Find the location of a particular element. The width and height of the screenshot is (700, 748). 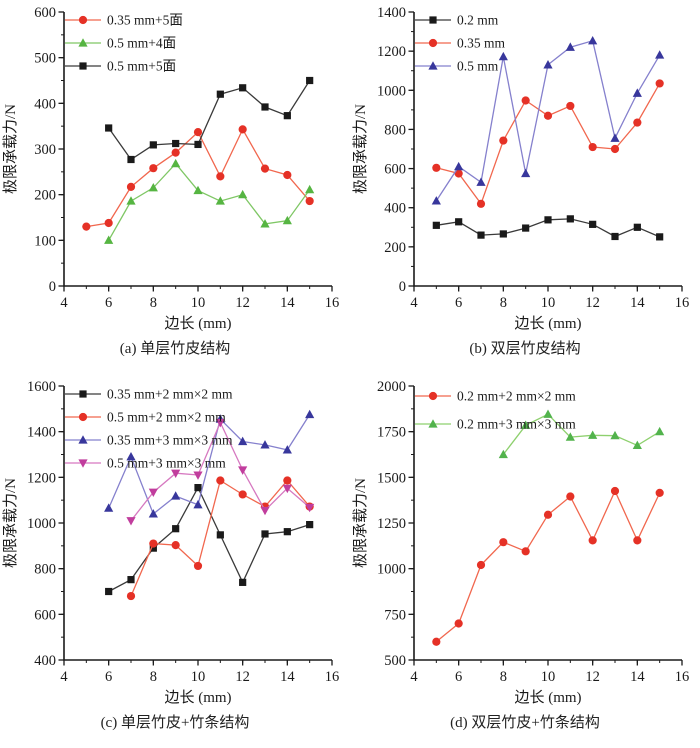

caption-panel-d: (d) 双层竹皮+竹条结构 is located at coordinates (525, 723).